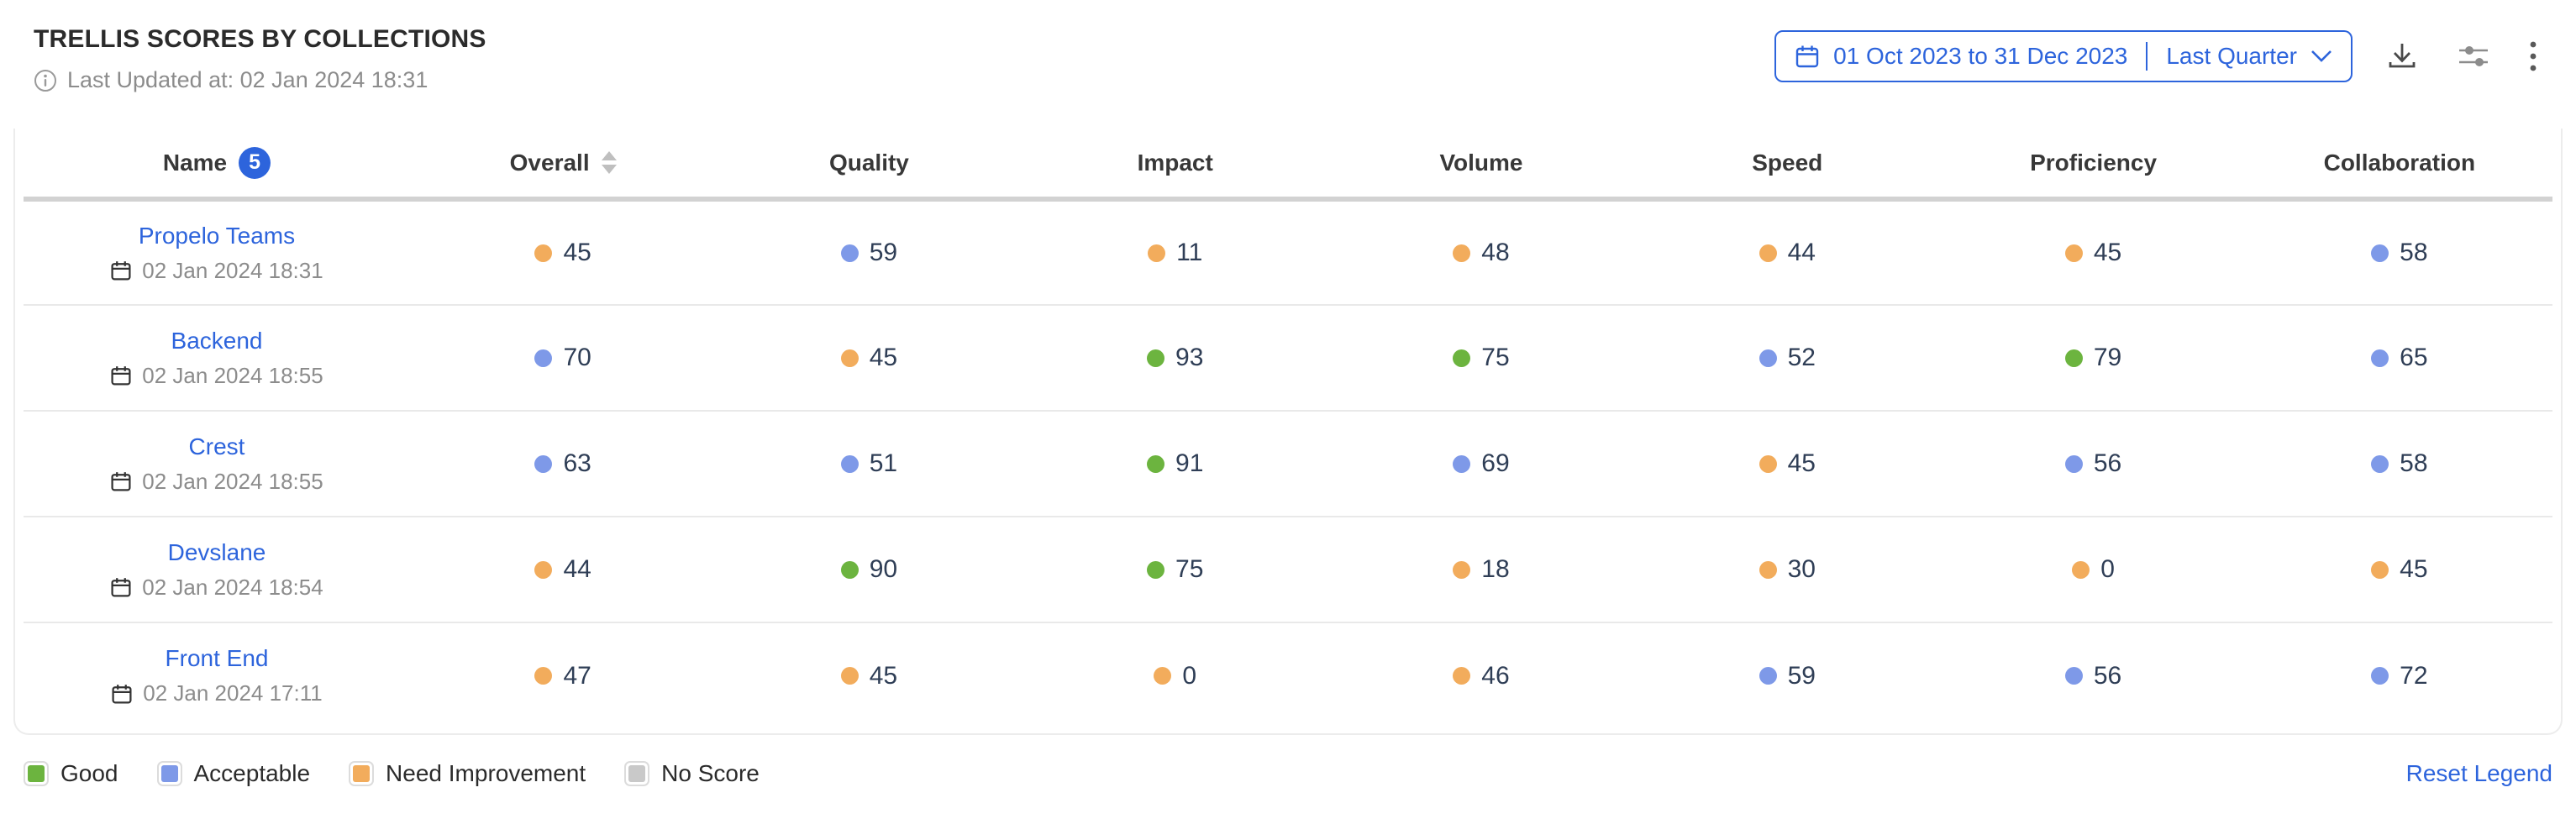 The height and width of the screenshot is (840, 2576). I want to click on widget-controls: 01 Oct 2023 to 31 Dec 2023 Last Quarter, so click(2158, 56).